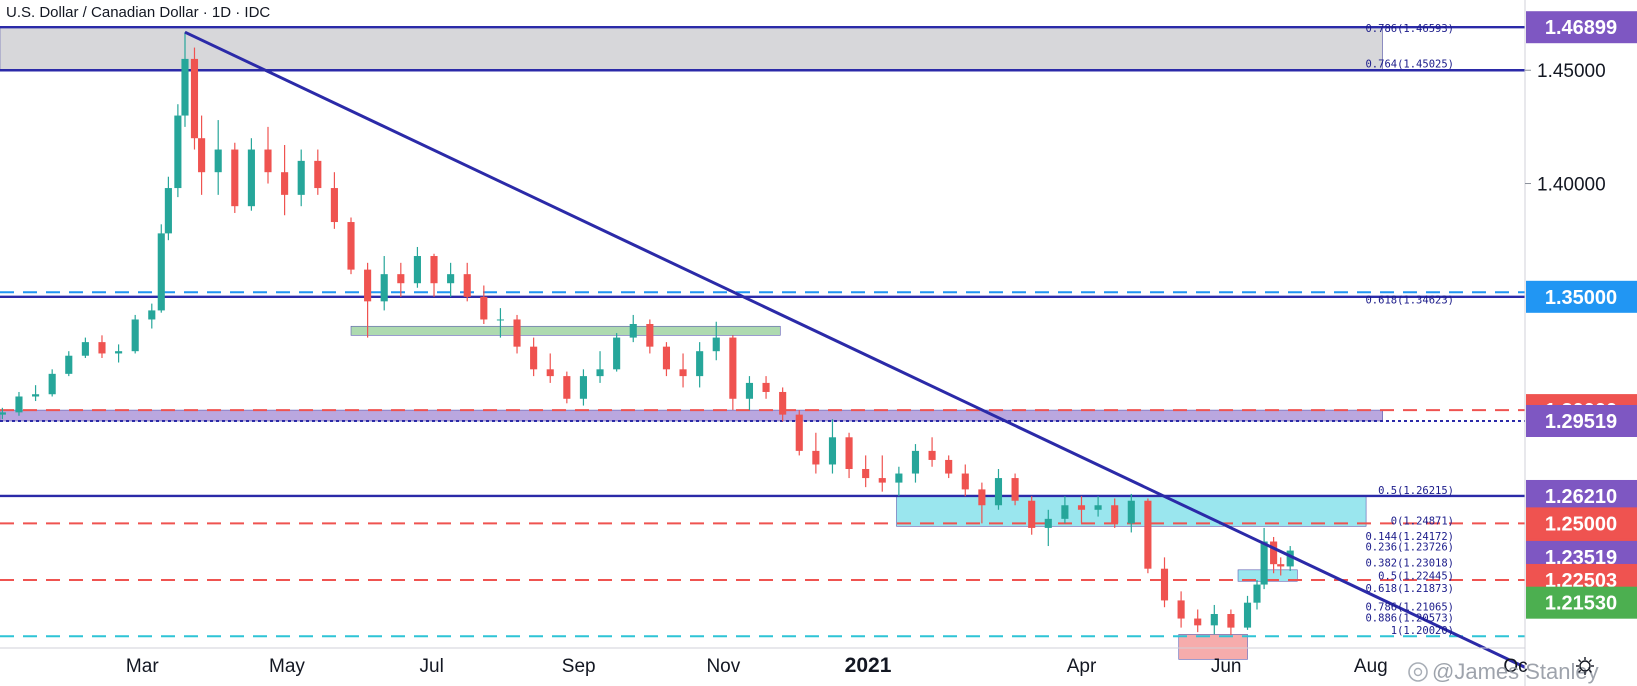 This screenshot has height=686, width=1637. Describe the element at coordinates (868, 665) in the screenshot. I see `x-tick-label: 2021` at that location.